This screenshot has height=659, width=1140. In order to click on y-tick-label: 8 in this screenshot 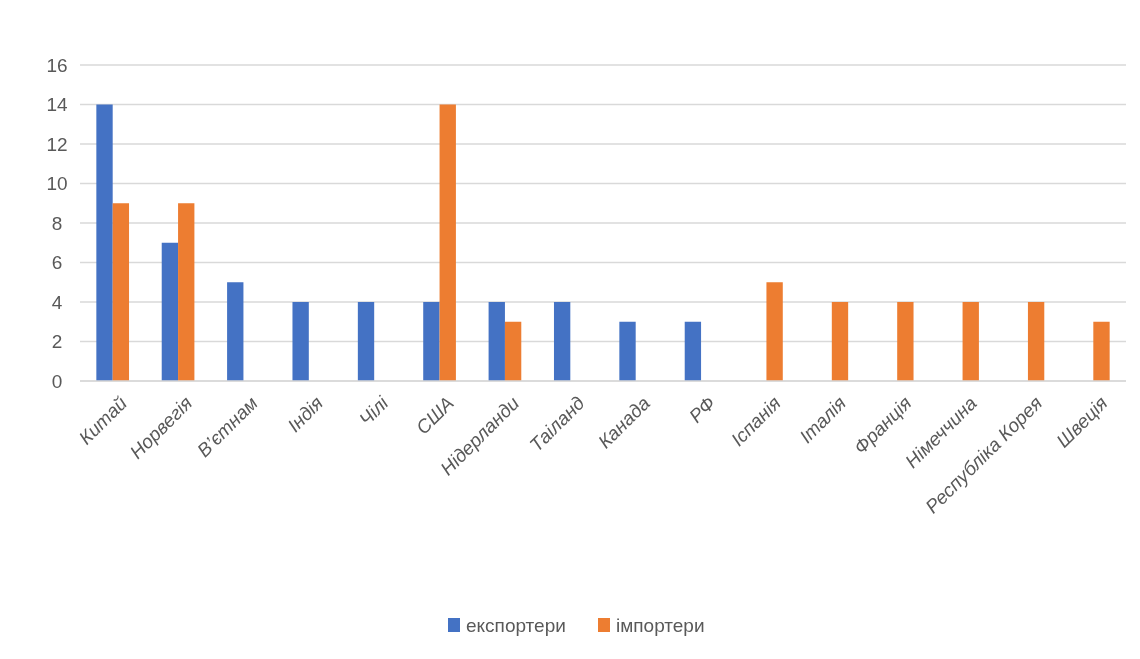, I will do `click(57, 223)`.